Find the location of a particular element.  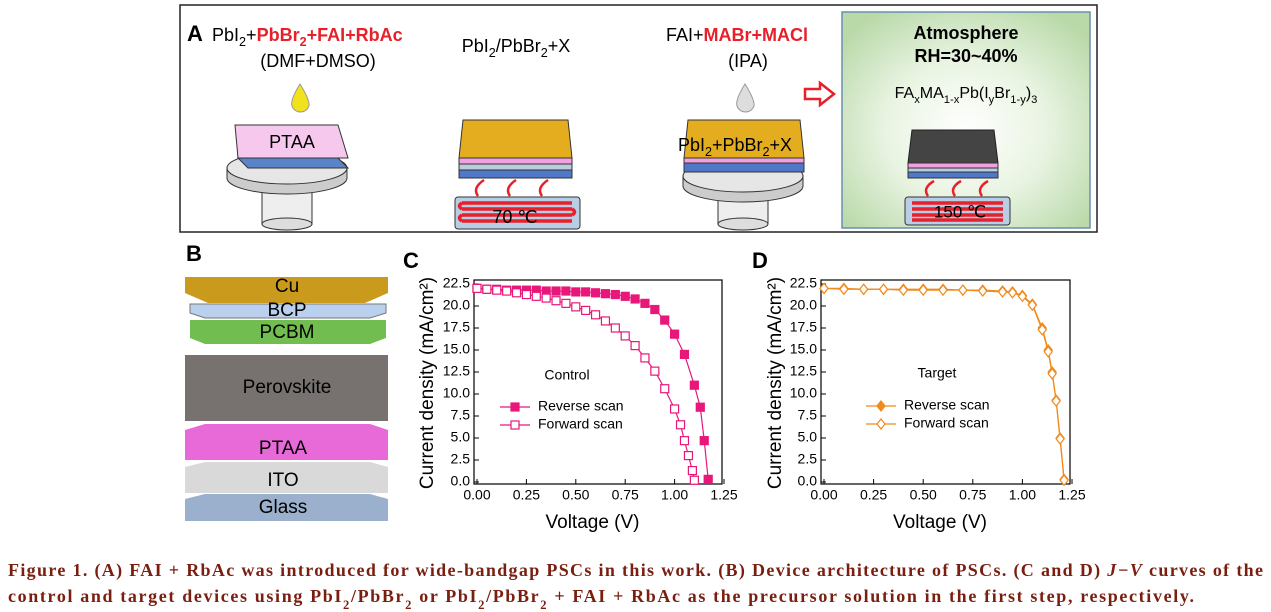

substrate-label: PTAA is located at coordinates (292, 142).